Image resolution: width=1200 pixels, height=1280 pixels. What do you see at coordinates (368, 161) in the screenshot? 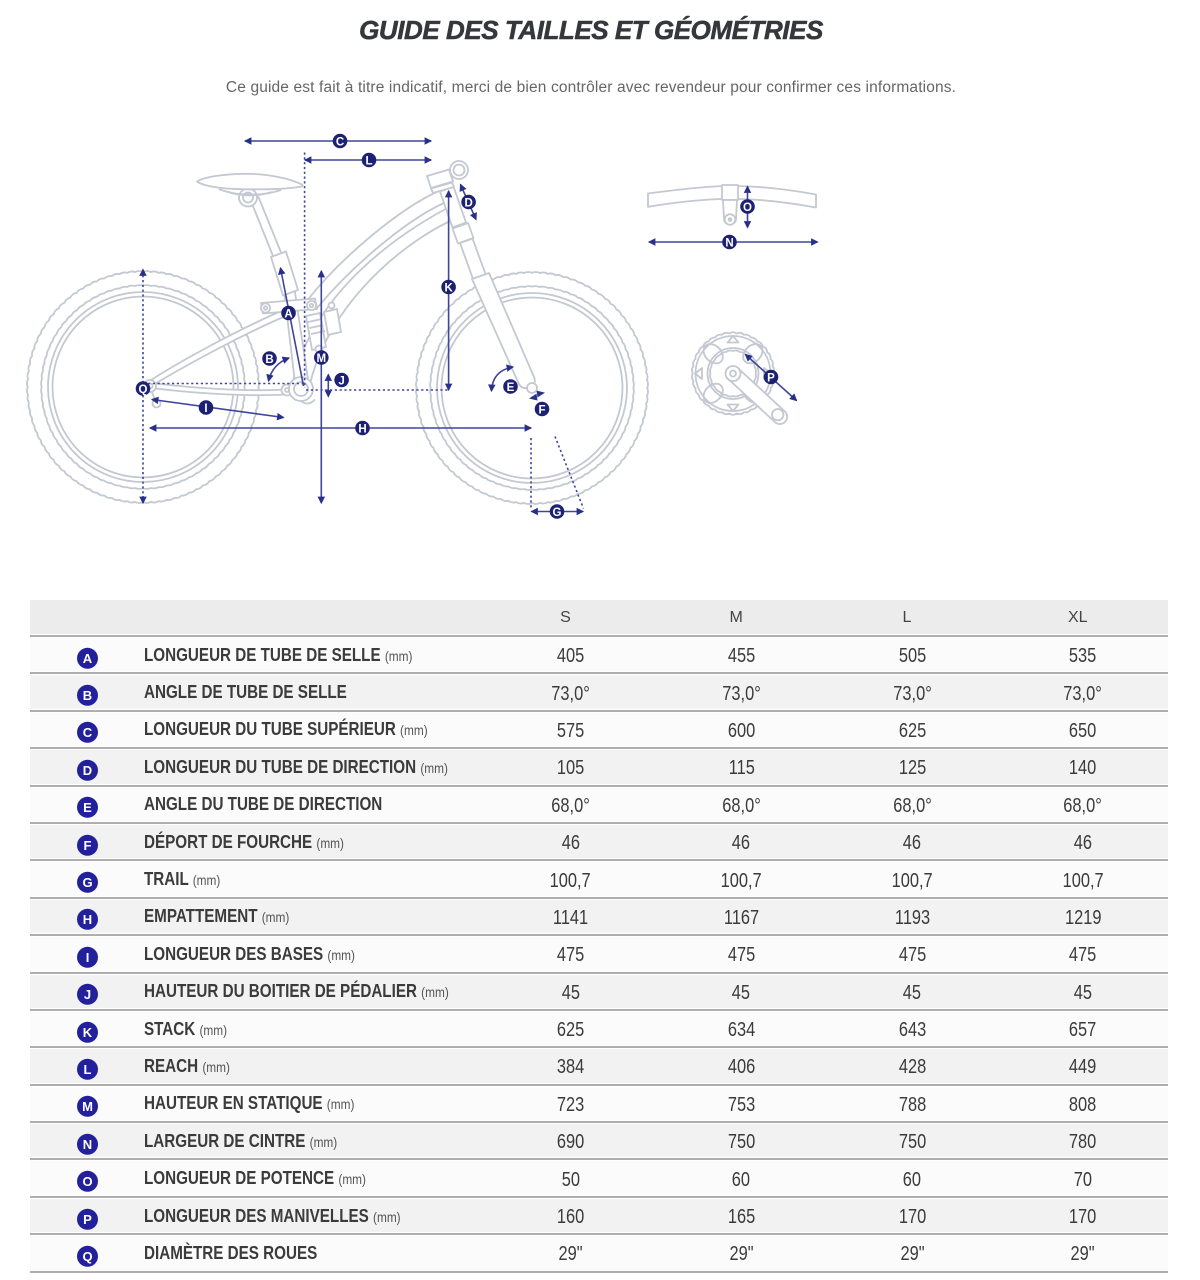
I see `svg-text: L` at bounding box center [368, 161].